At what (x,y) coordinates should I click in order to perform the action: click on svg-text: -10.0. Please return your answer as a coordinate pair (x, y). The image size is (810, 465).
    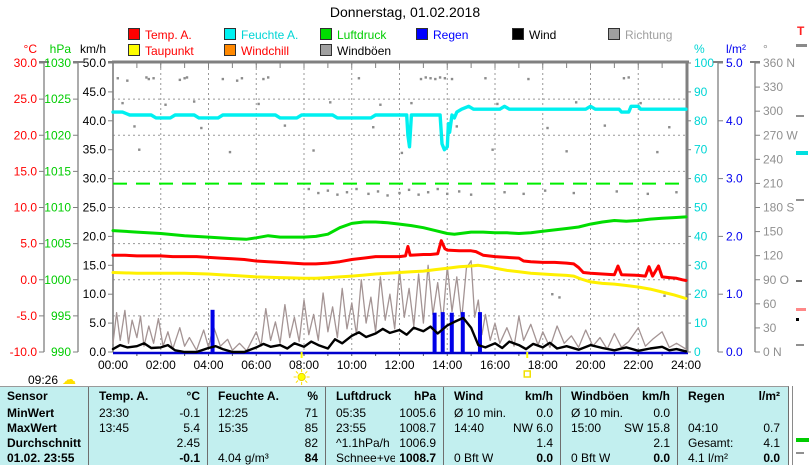
    Looking at the image, I should click on (24, 352).